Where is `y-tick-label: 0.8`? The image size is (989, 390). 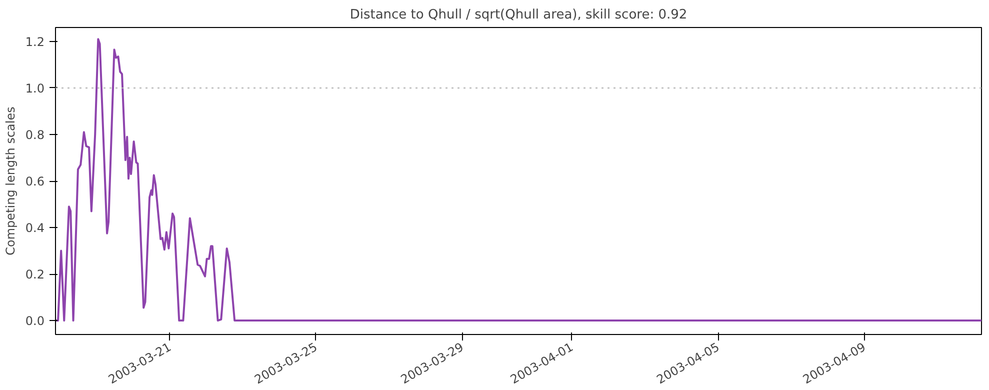 y-tick-label: 0.8 is located at coordinates (35, 135).